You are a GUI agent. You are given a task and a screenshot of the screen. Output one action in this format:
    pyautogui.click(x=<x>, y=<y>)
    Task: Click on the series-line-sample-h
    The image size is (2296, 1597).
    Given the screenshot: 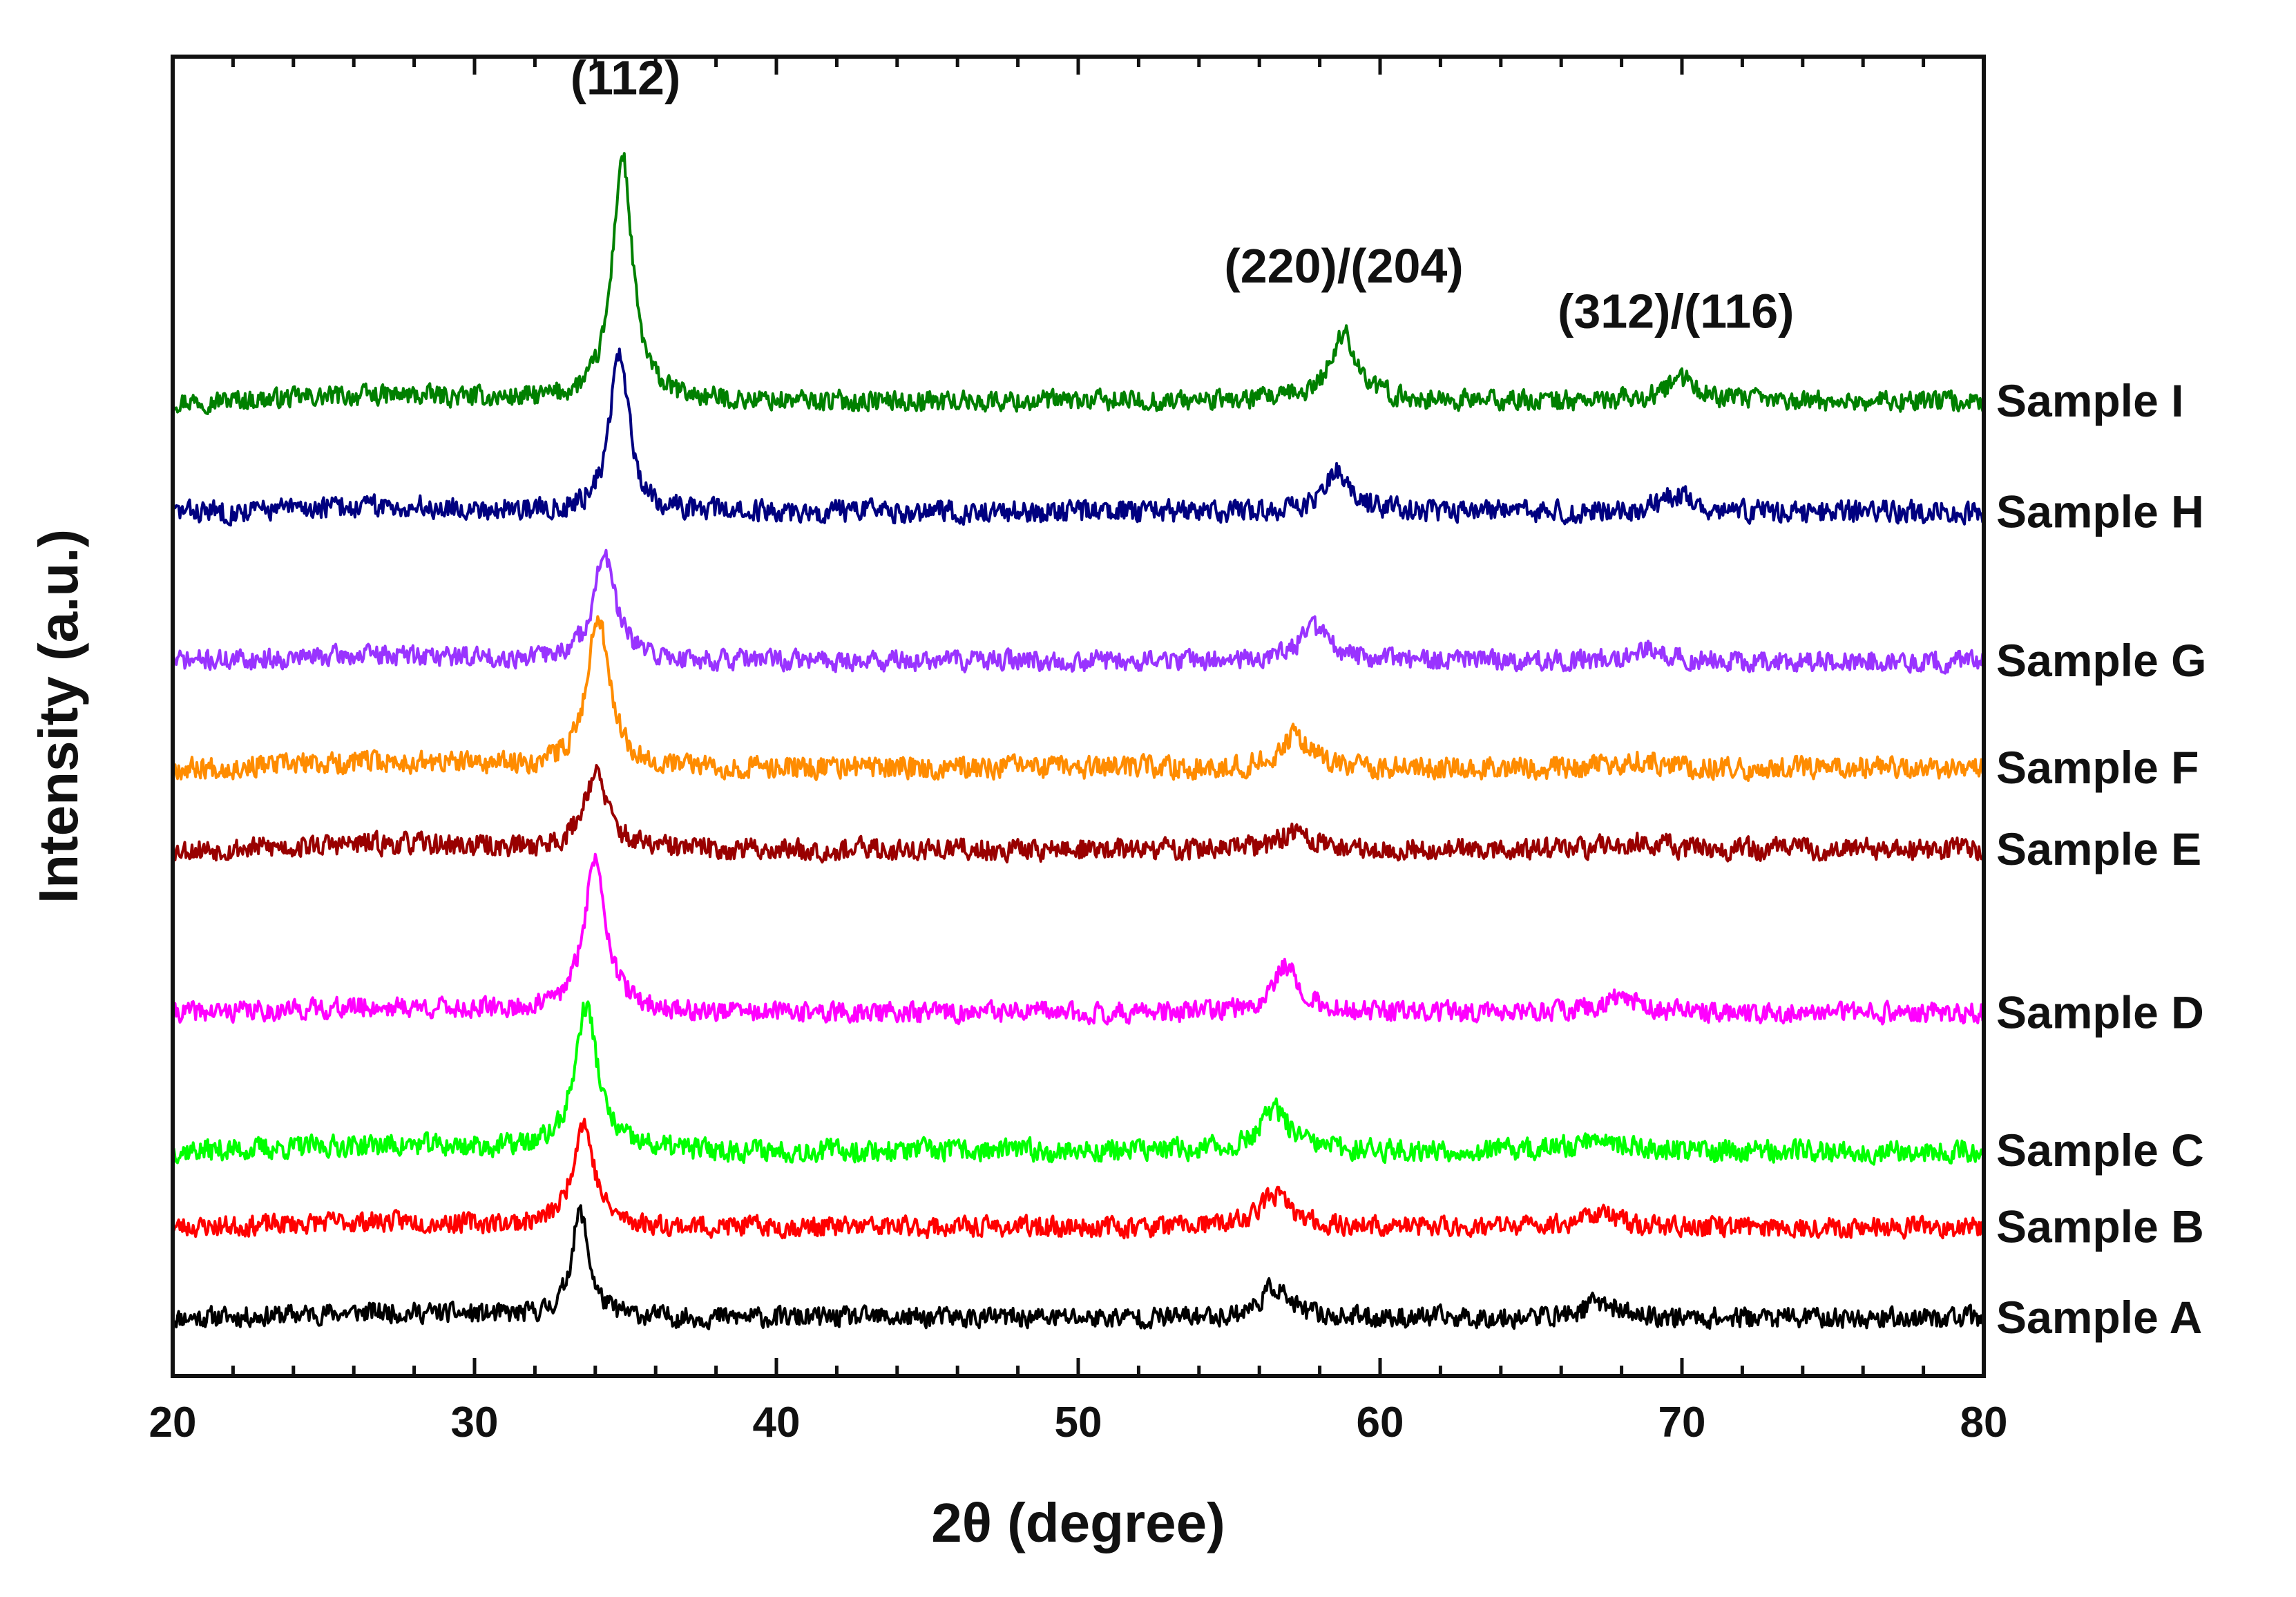 What is the action you would take?
    pyautogui.click(x=1078, y=437)
    